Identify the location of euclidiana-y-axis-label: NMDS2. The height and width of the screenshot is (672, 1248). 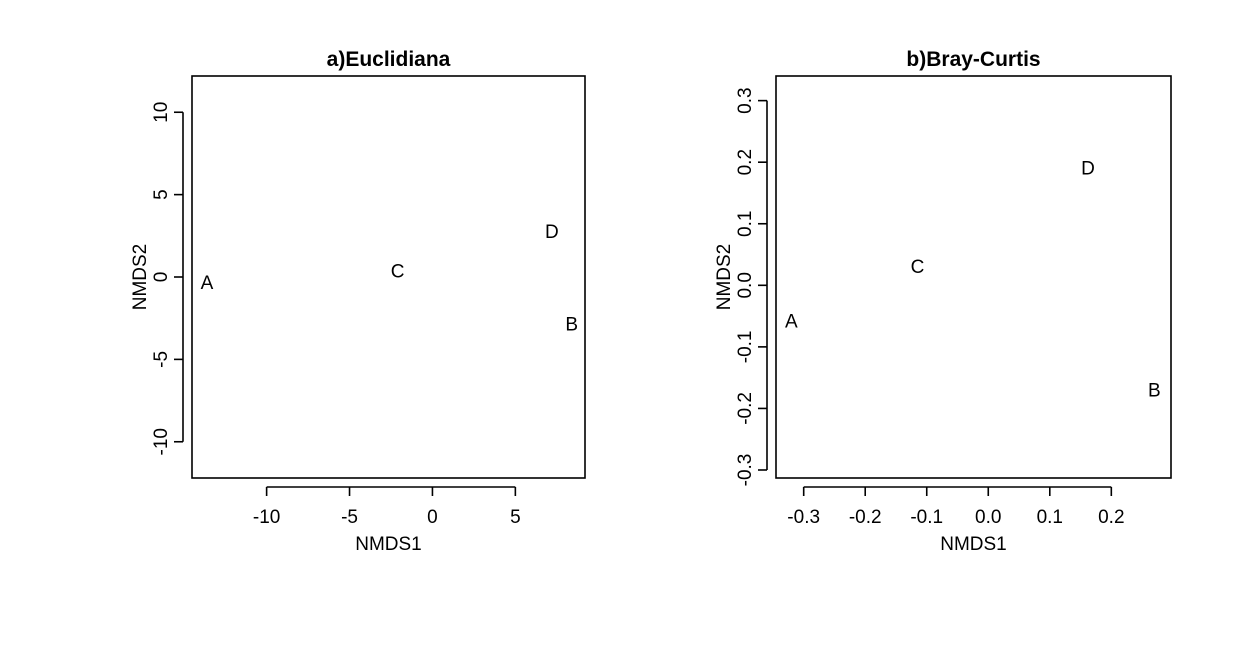
(140, 277).